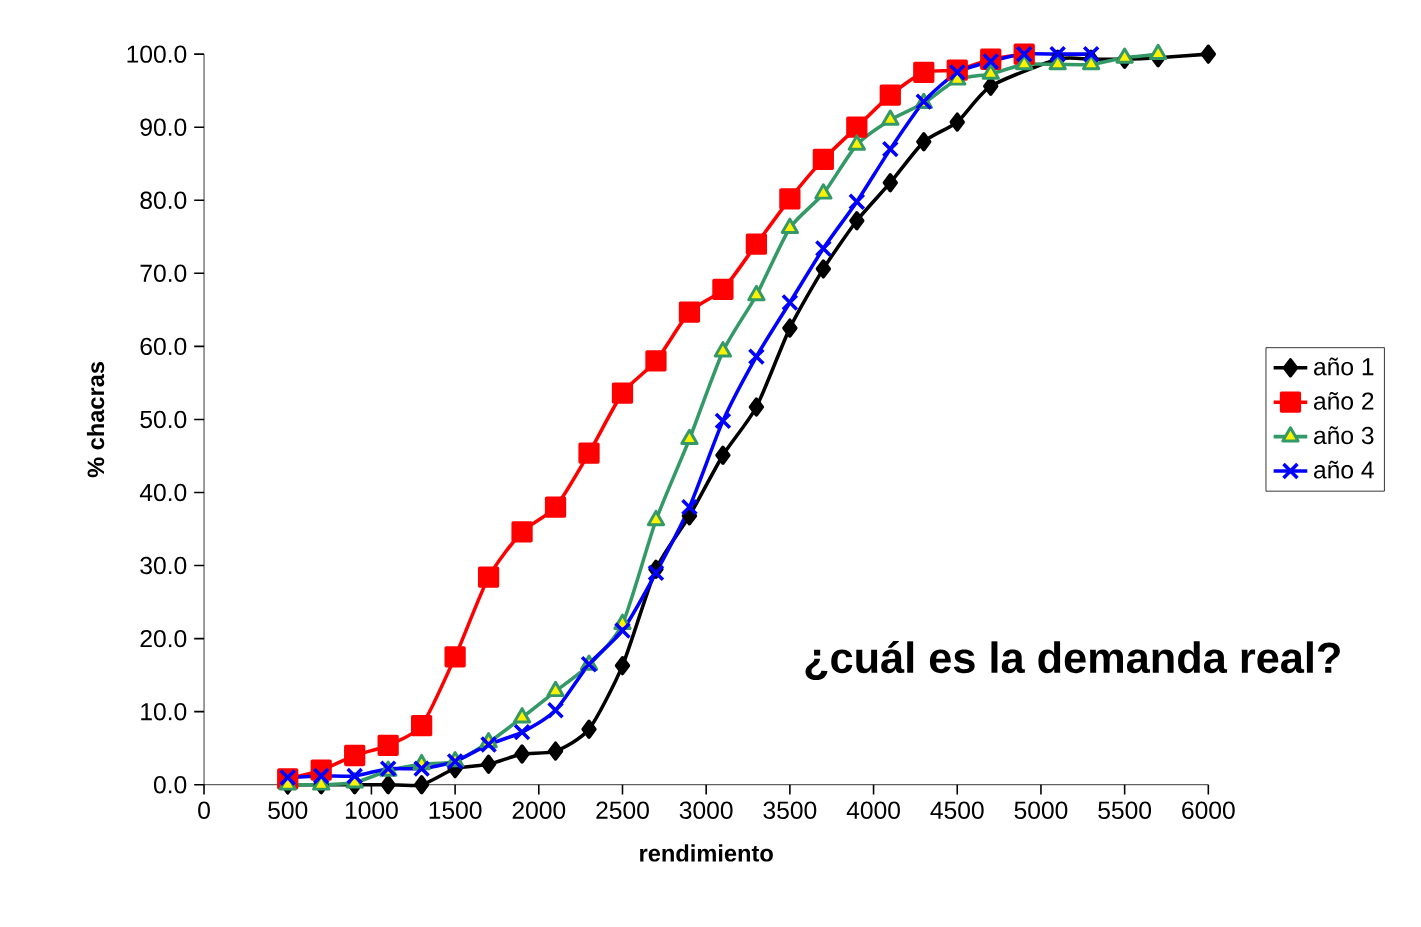 The height and width of the screenshot is (927, 1421). What do you see at coordinates (163, 566) in the screenshot?
I see `y-tick-label: 30.0` at bounding box center [163, 566].